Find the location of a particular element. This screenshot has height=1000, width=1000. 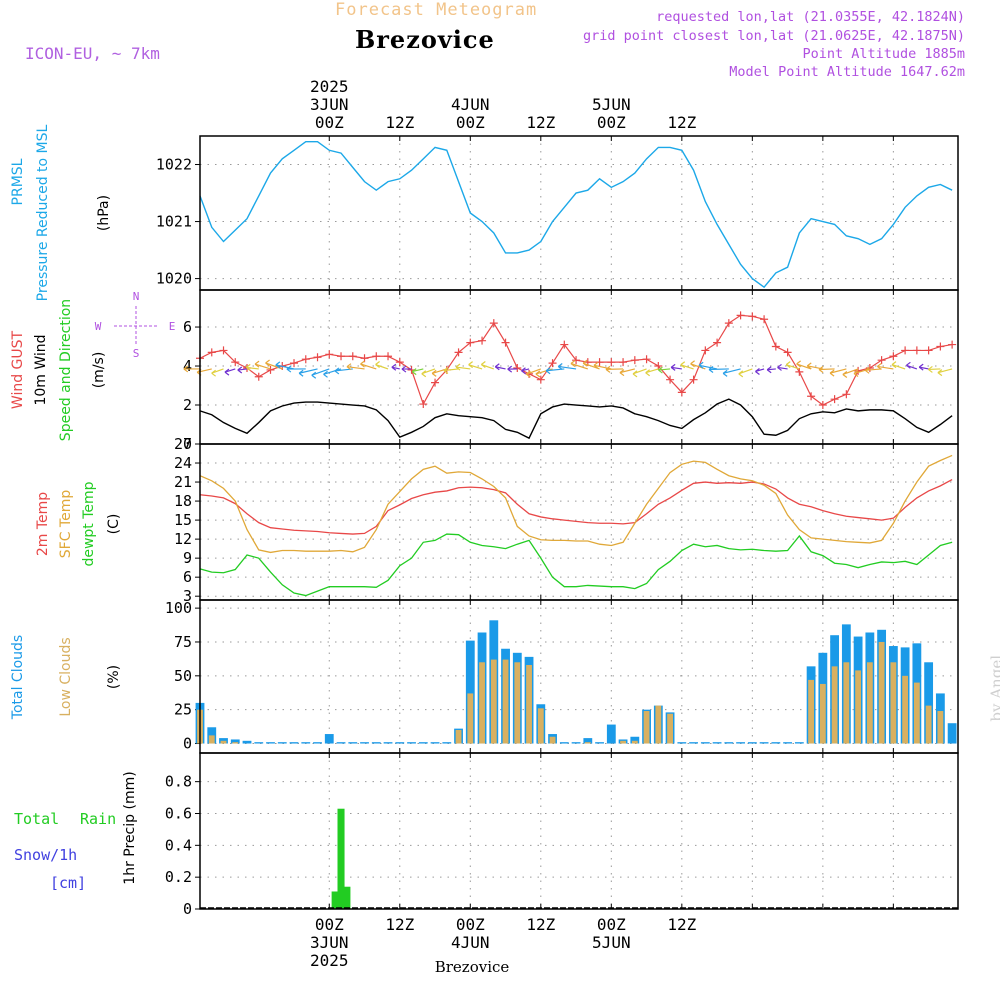

y-tick-label: 12 is located at coordinates (183, 539).